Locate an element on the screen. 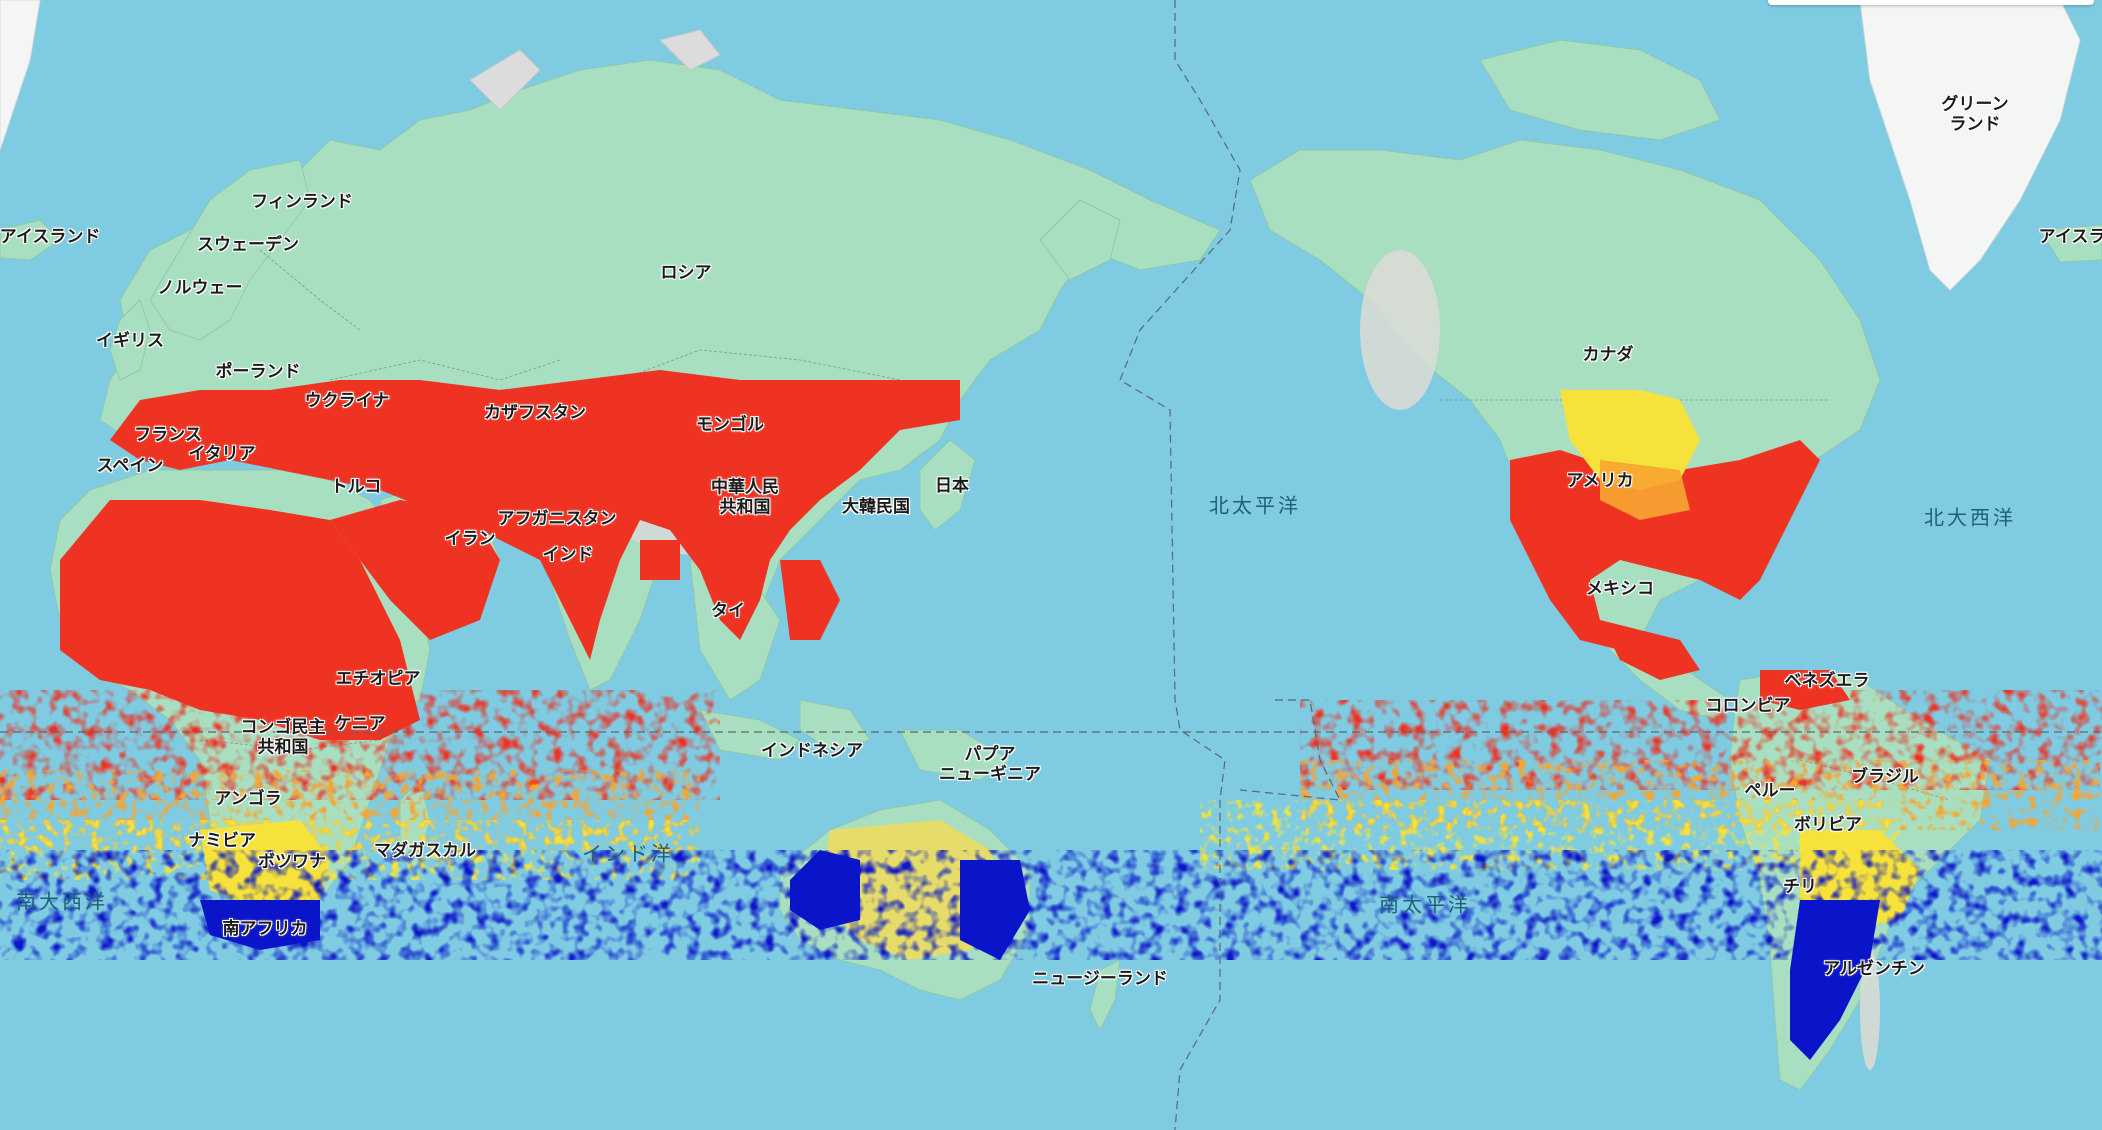 This screenshot has height=1130, width=2102. heat-blue-patagonia is located at coordinates (1835, 980).